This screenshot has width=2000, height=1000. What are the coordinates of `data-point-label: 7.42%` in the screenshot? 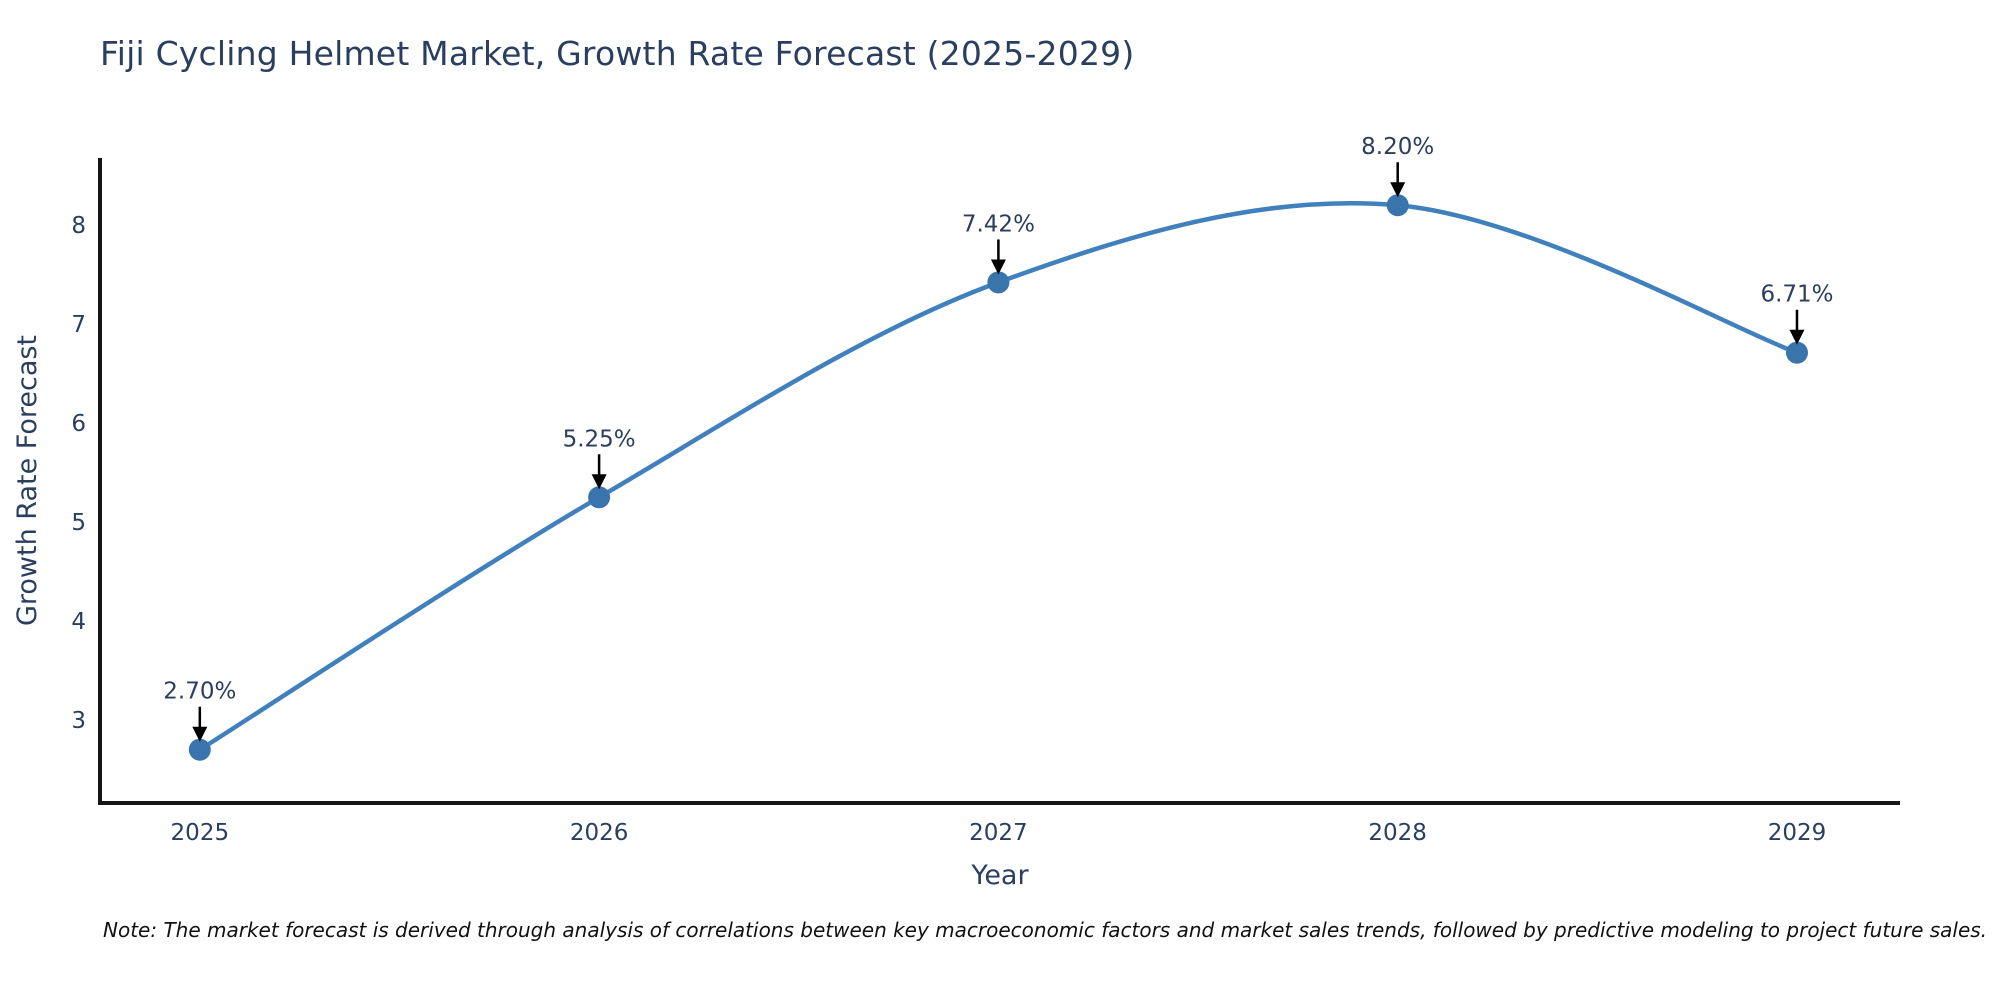 It's located at (998, 224).